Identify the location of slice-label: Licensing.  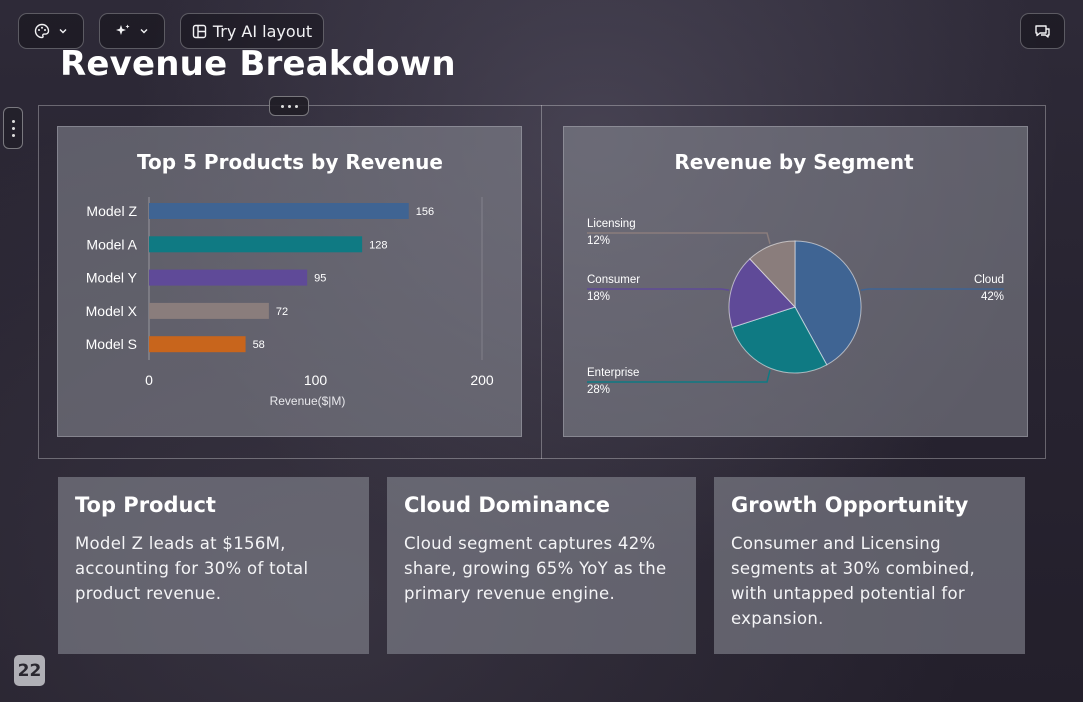
(611, 224).